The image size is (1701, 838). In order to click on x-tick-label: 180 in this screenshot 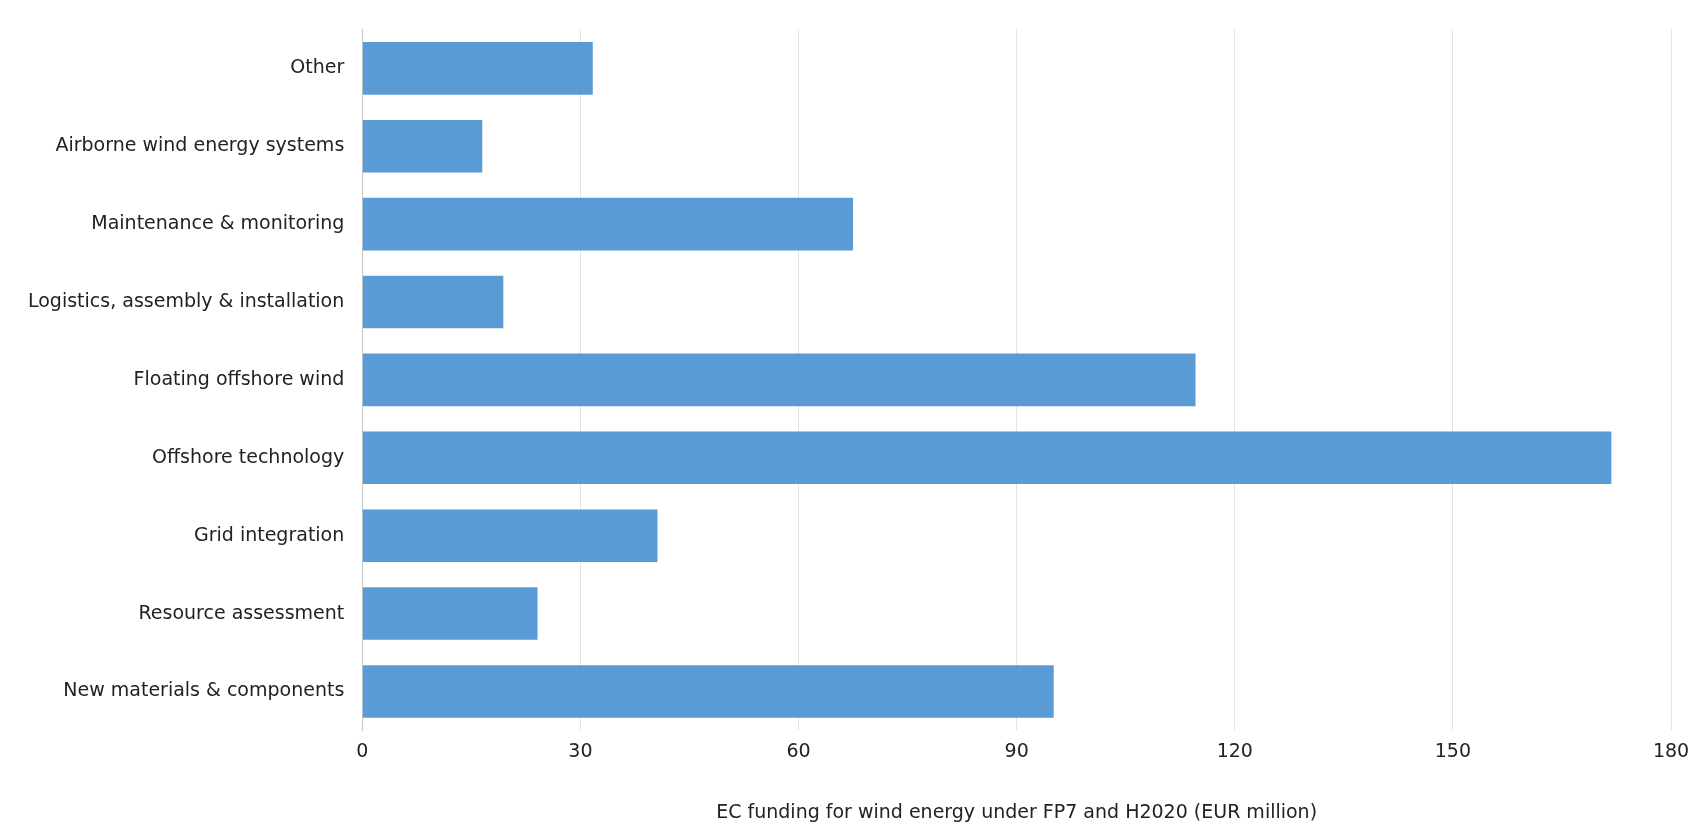, I will do `click(1671, 749)`.